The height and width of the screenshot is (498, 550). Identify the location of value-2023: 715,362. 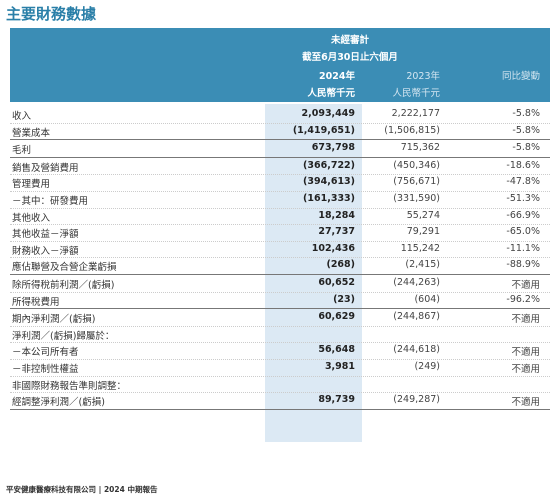
(420, 148).